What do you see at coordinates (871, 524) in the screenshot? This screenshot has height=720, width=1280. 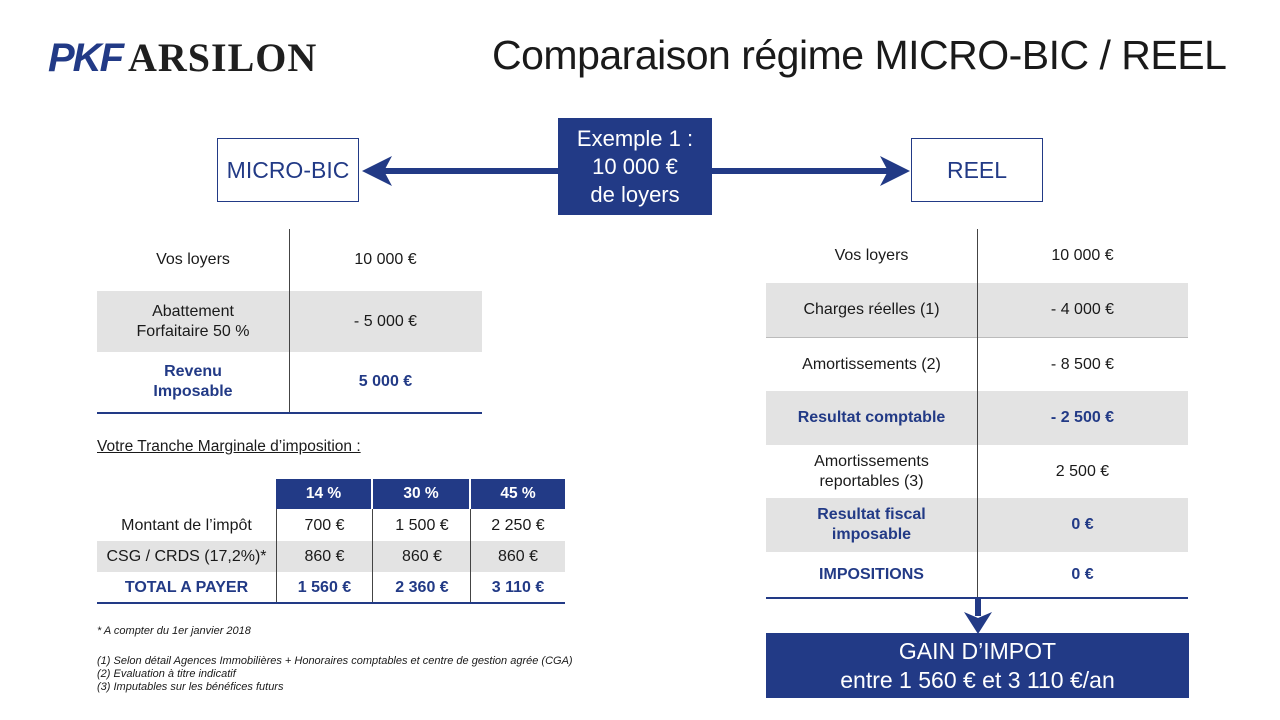 I see `reel-row-label: Resultat fiscal imposable` at bounding box center [871, 524].